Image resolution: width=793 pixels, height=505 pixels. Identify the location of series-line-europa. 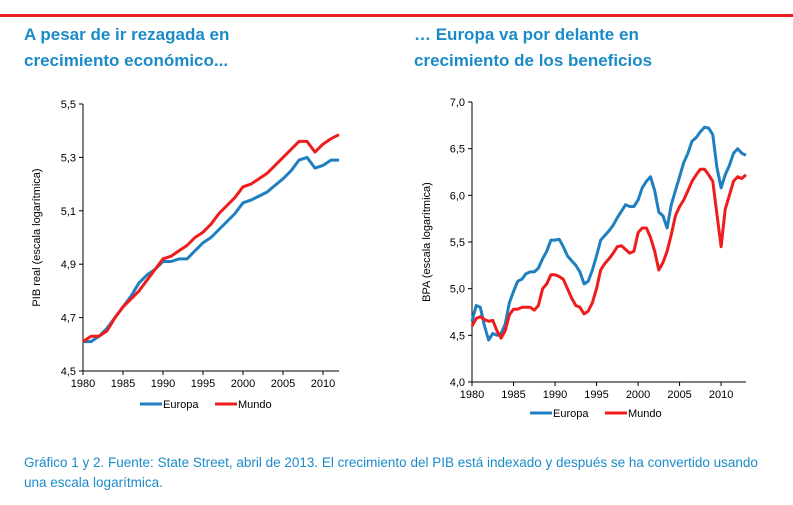
(211, 249).